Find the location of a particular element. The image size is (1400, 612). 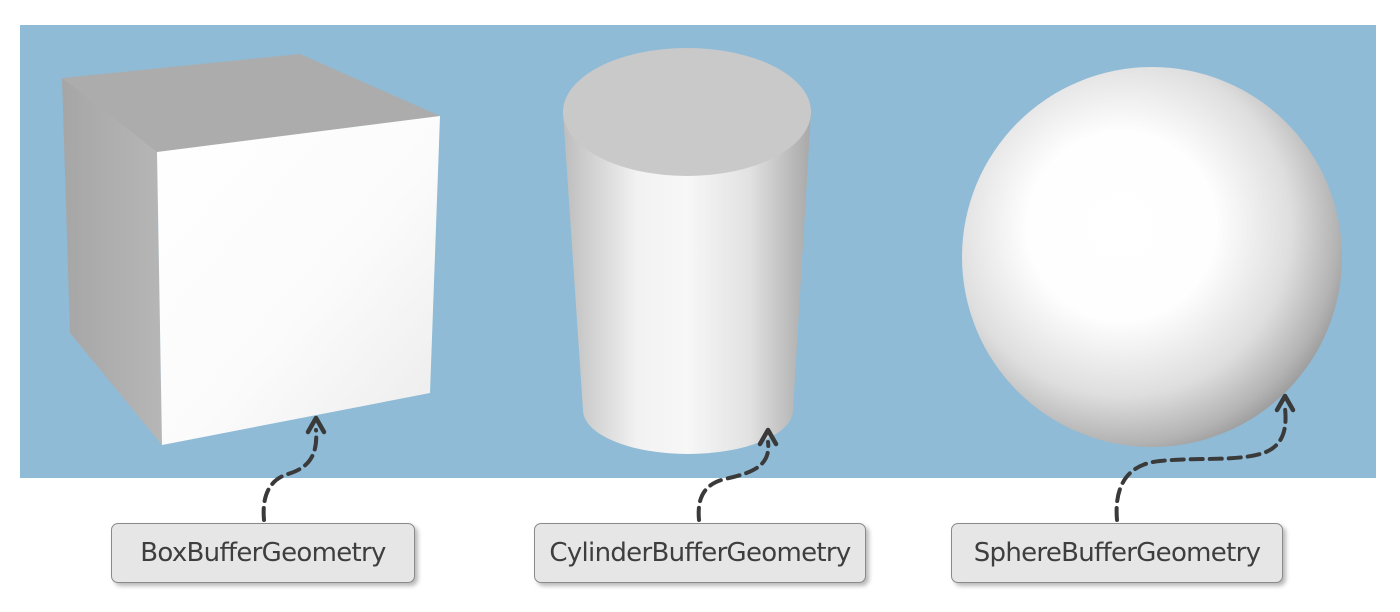

cylinder-body is located at coordinates (687, 283).